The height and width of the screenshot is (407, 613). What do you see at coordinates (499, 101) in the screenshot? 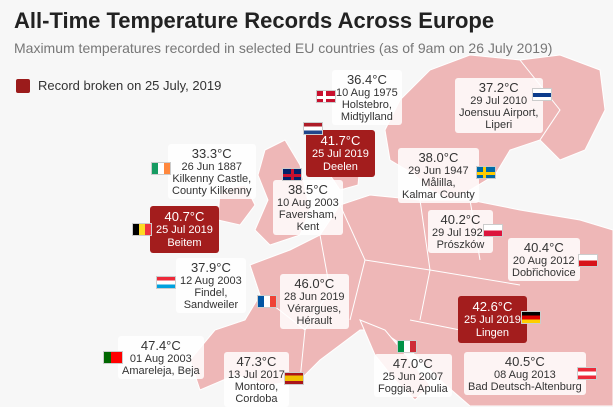
I see `record-date: 29 Jul 2010` at bounding box center [499, 101].